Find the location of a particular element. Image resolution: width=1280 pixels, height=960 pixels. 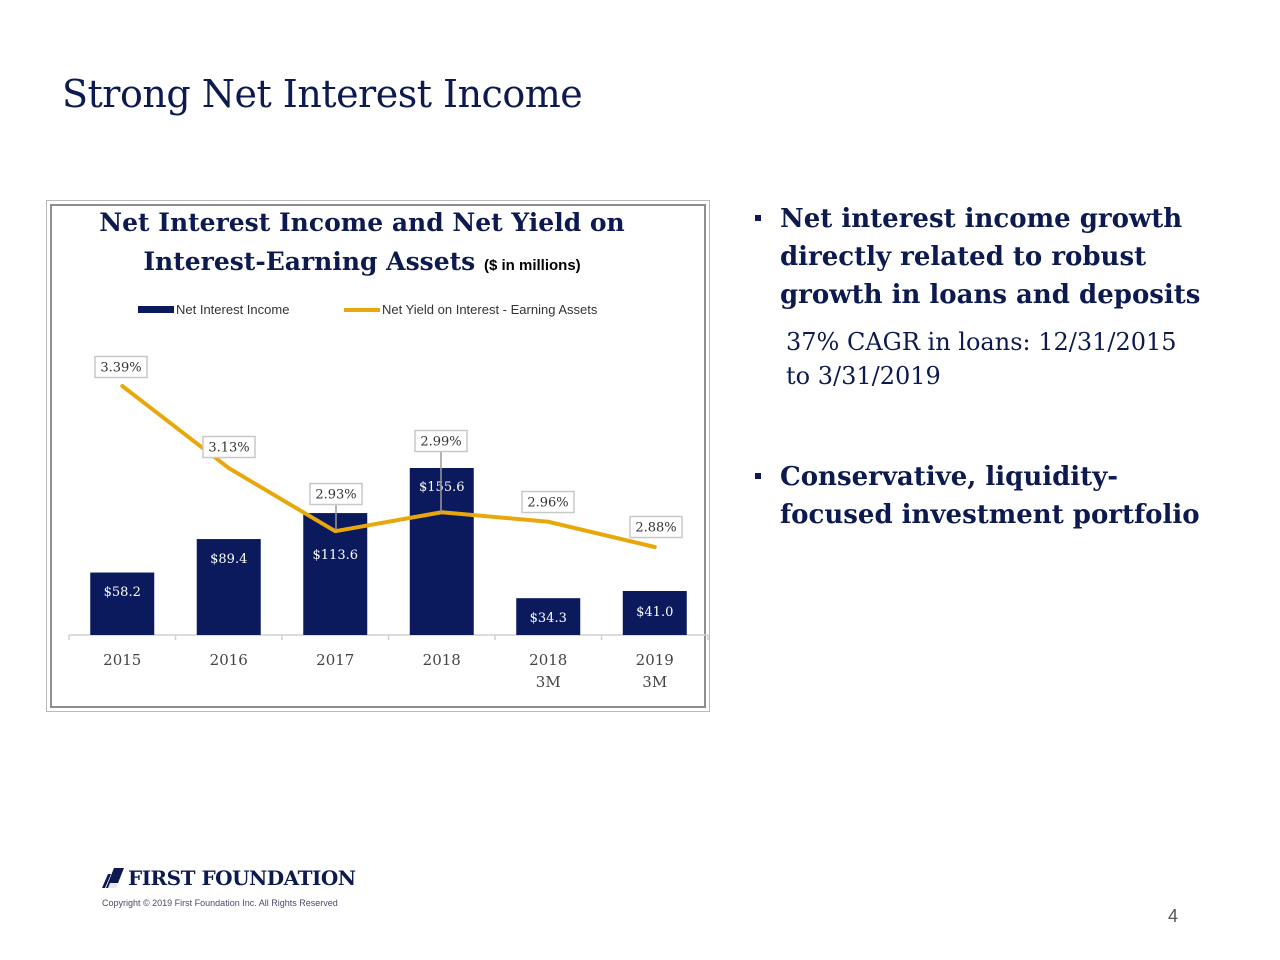

yield-line is located at coordinates (388, 466).